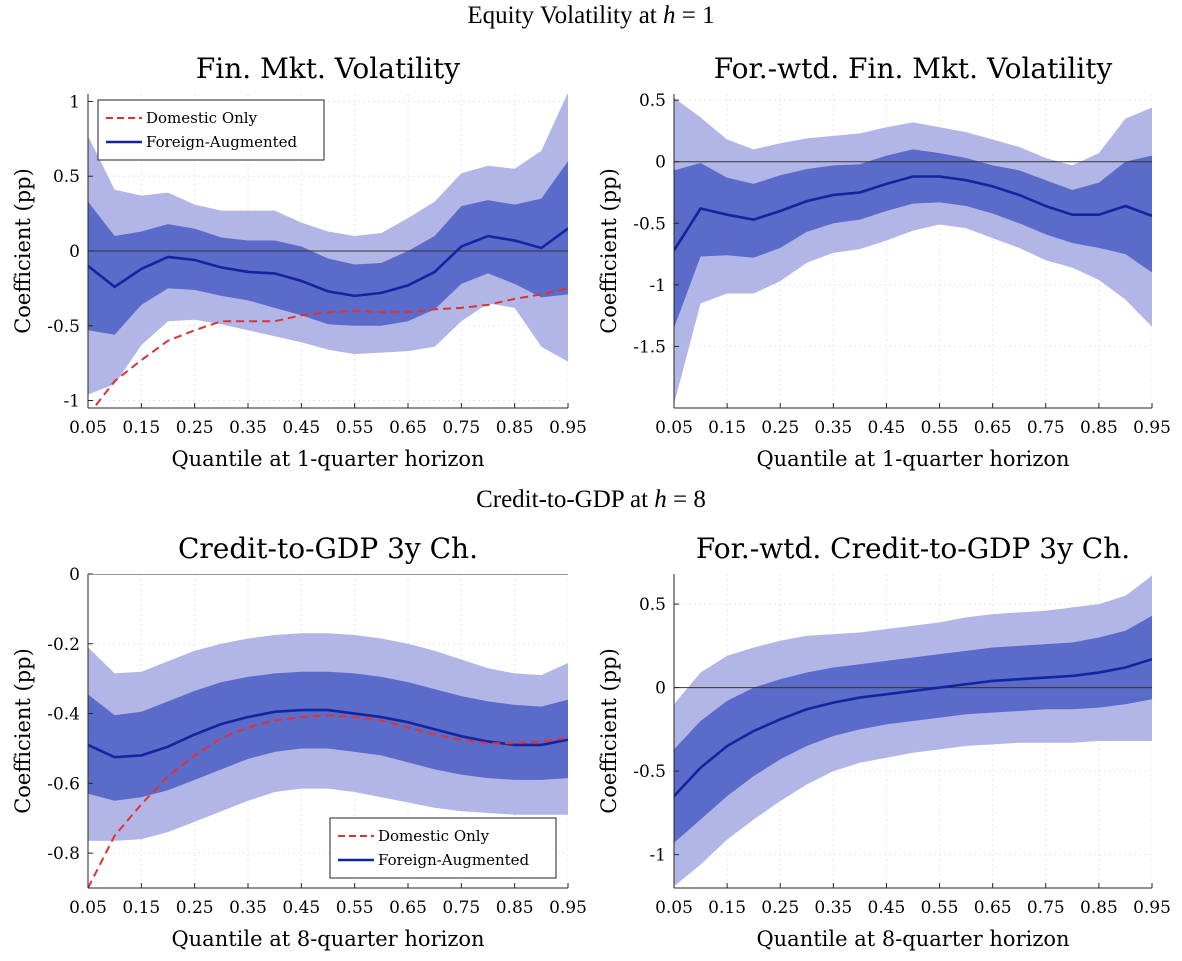  I want to click on y-tick-label: -0.8, so click(63, 854).